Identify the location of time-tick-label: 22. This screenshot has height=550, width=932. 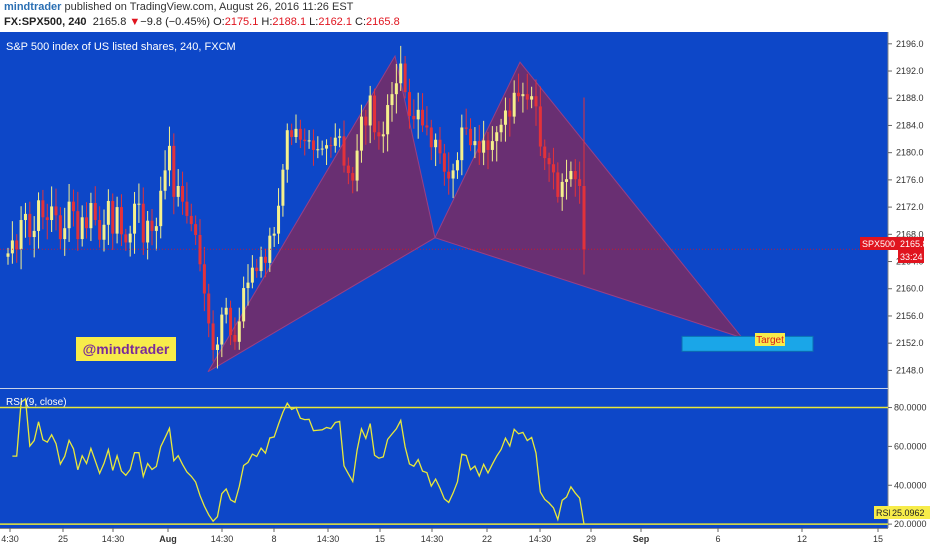
(487, 539).